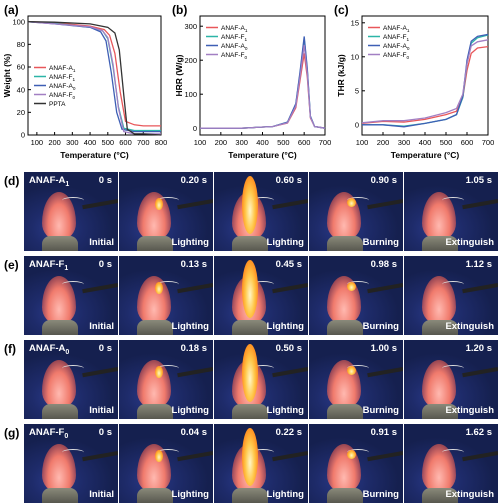 The height and width of the screenshot is (504, 500). I want to click on elapsed-time: 0.18 s, so click(193, 348).